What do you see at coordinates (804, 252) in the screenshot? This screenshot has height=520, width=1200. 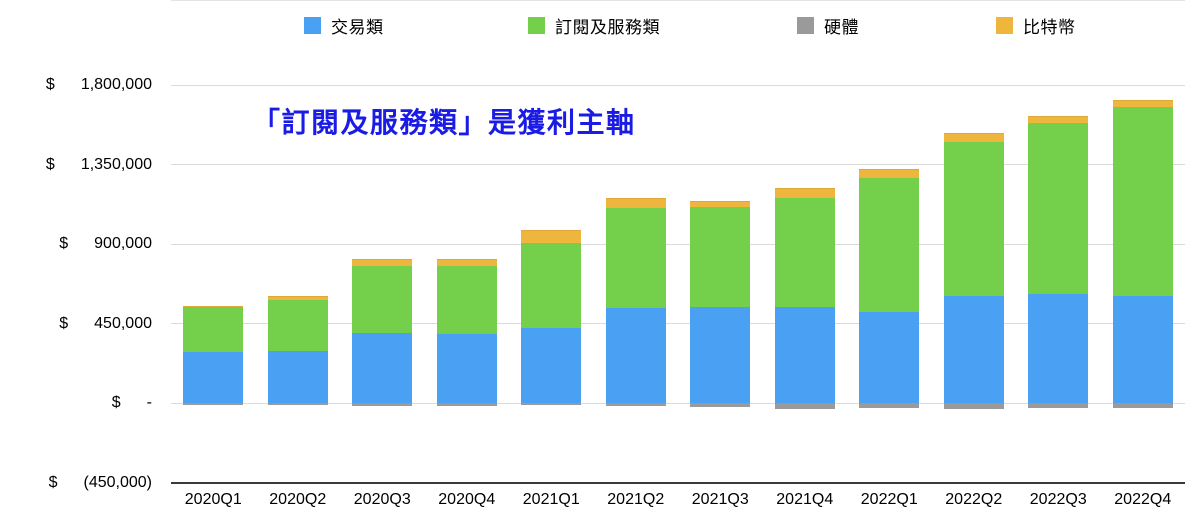 I see `bar-segment-訂閱及服務類-2021Q4` at bounding box center [804, 252].